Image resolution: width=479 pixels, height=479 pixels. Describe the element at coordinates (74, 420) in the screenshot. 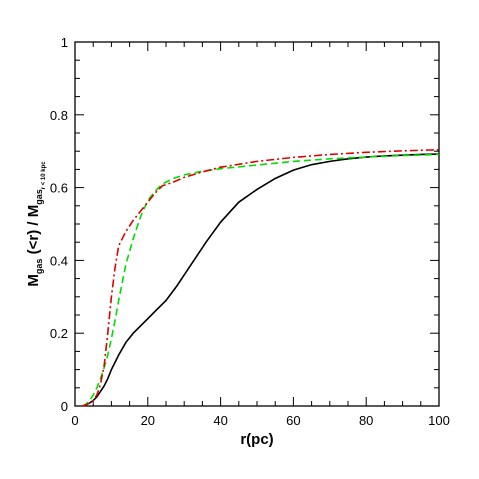

I see `x-tick-label: 0` at that location.